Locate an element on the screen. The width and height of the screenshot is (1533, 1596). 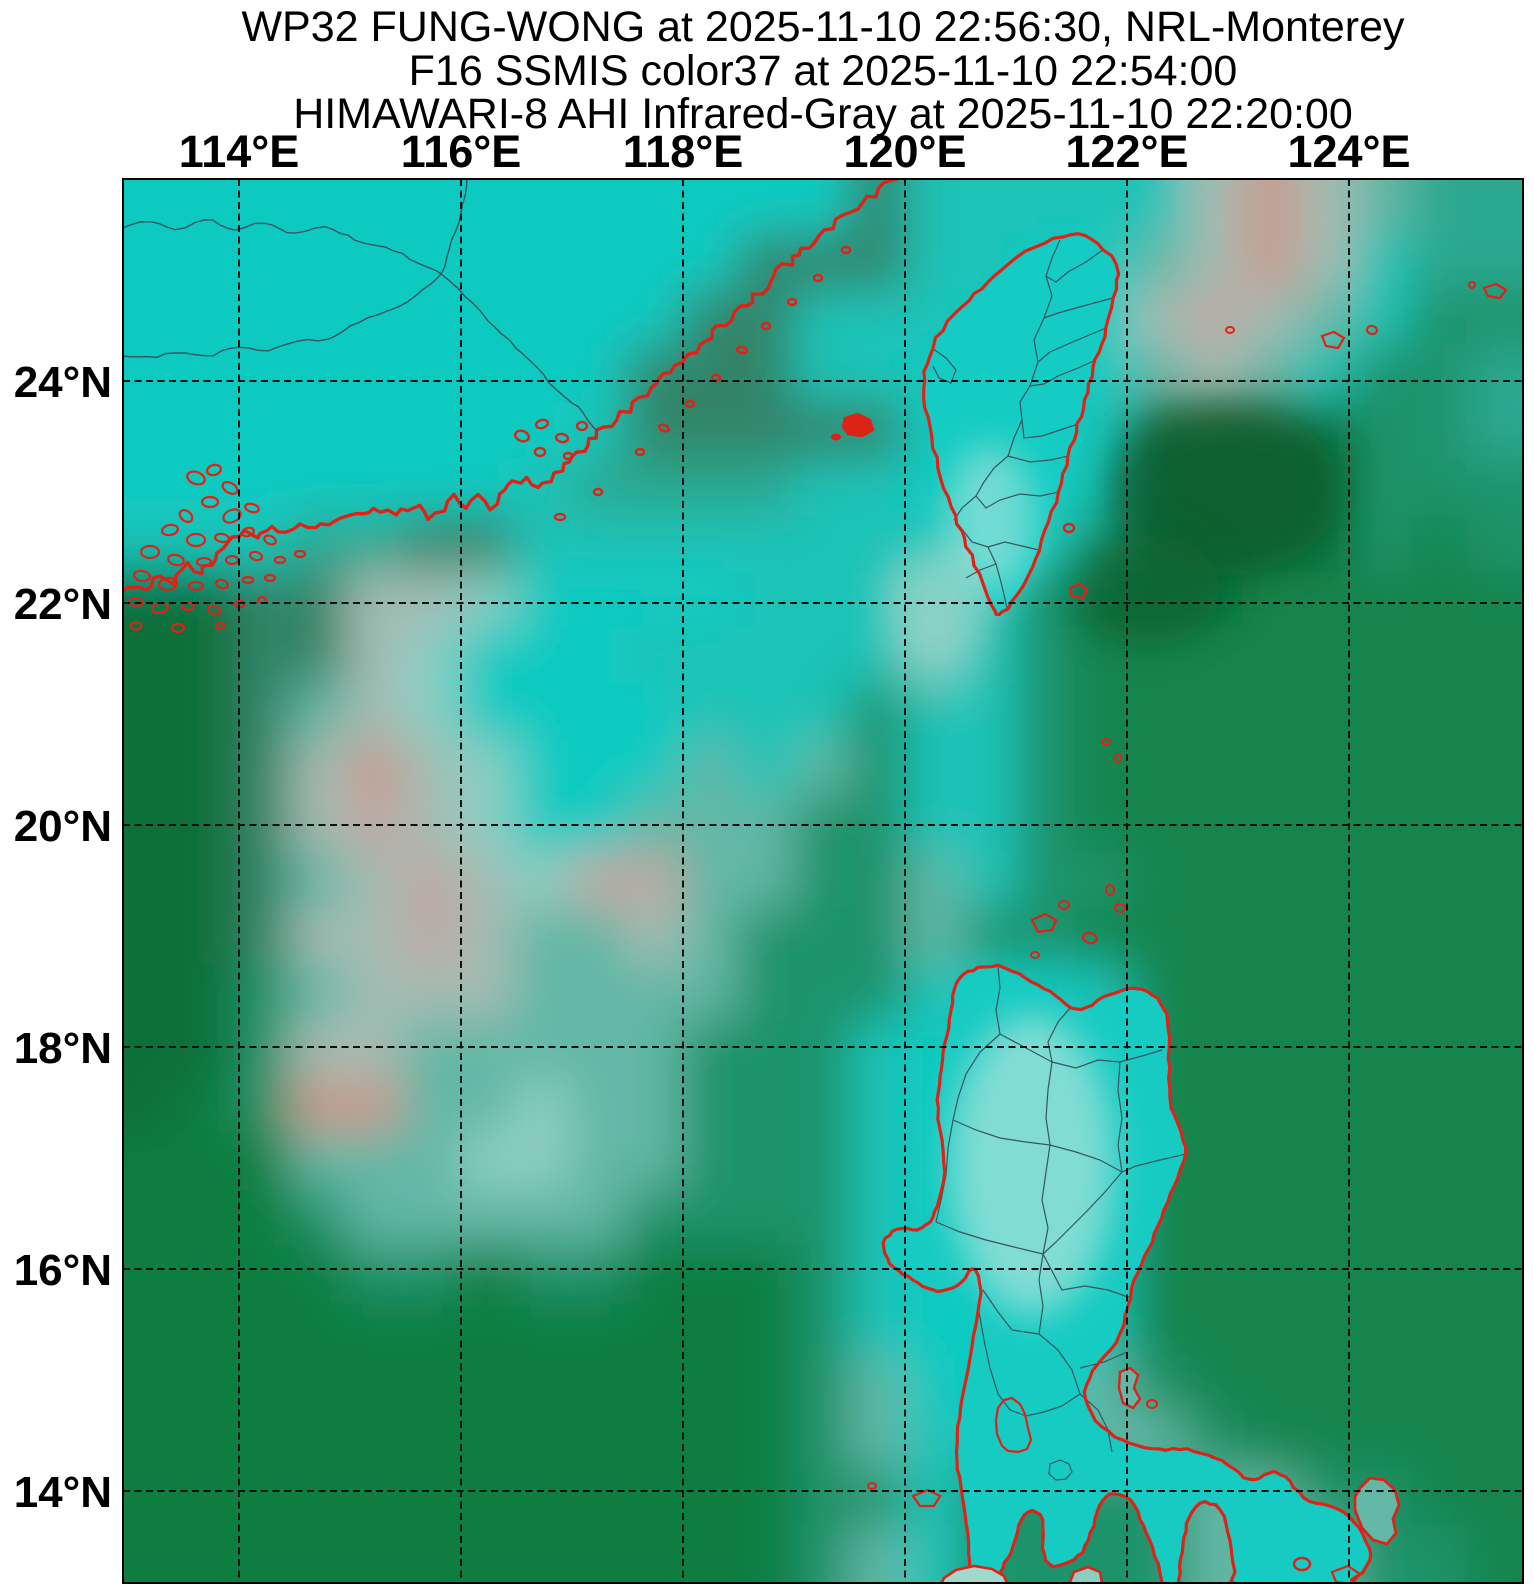
svg-text: 116°E is located at coordinates (461, 151).